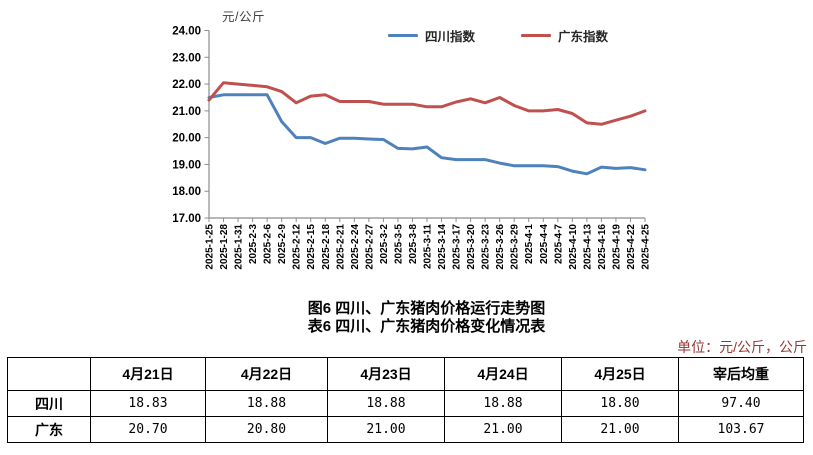  Describe the element at coordinates (340, 247) in the screenshot. I see `x-axis-label: 2025-2-21` at that location.